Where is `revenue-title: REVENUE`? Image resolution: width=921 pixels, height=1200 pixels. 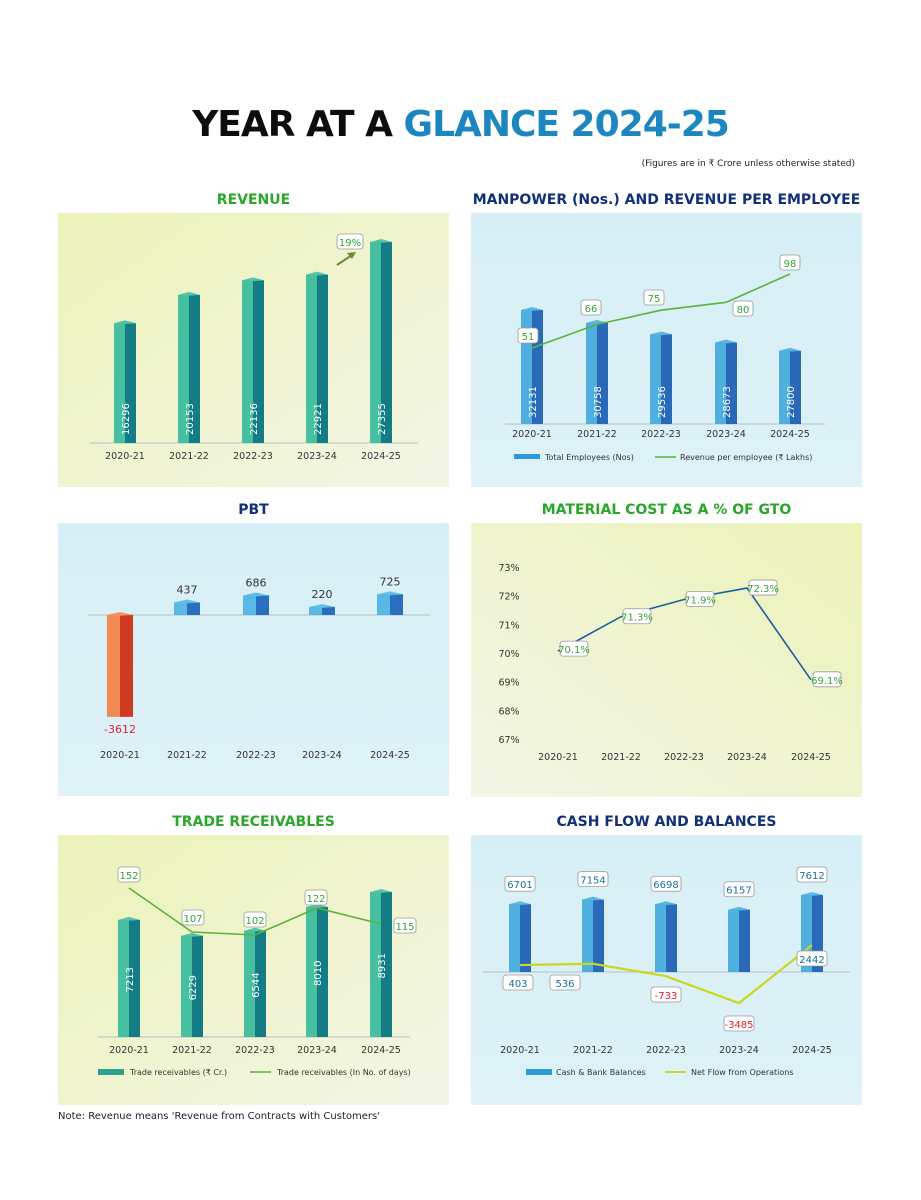
revenue-title: REVENUE is located at coordinates (253, 200).